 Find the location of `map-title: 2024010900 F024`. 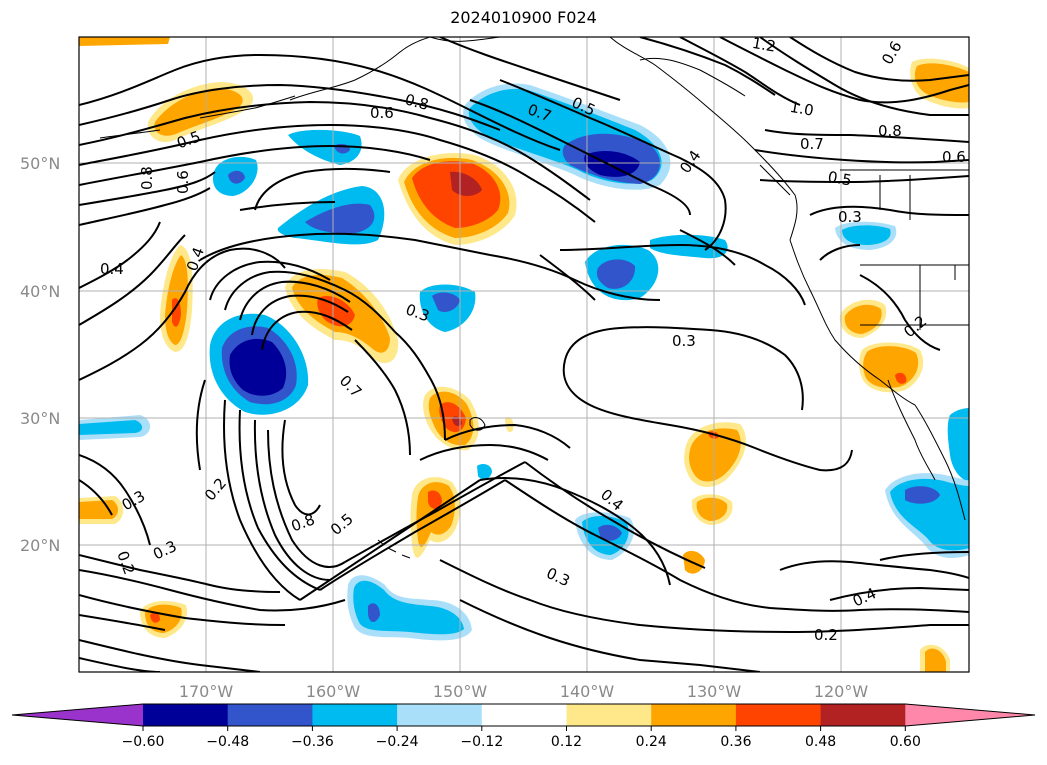

map-title: 2024010900 F024 is located at coordinates (523, 17).